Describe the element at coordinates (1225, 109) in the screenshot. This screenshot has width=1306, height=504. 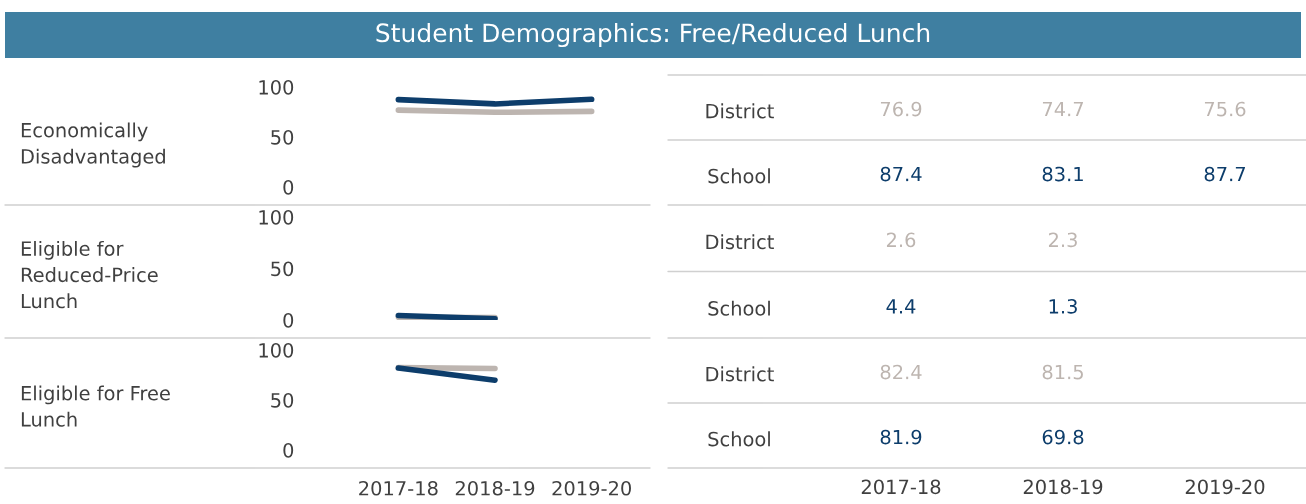
I see `data-label: 75.6` at that location.